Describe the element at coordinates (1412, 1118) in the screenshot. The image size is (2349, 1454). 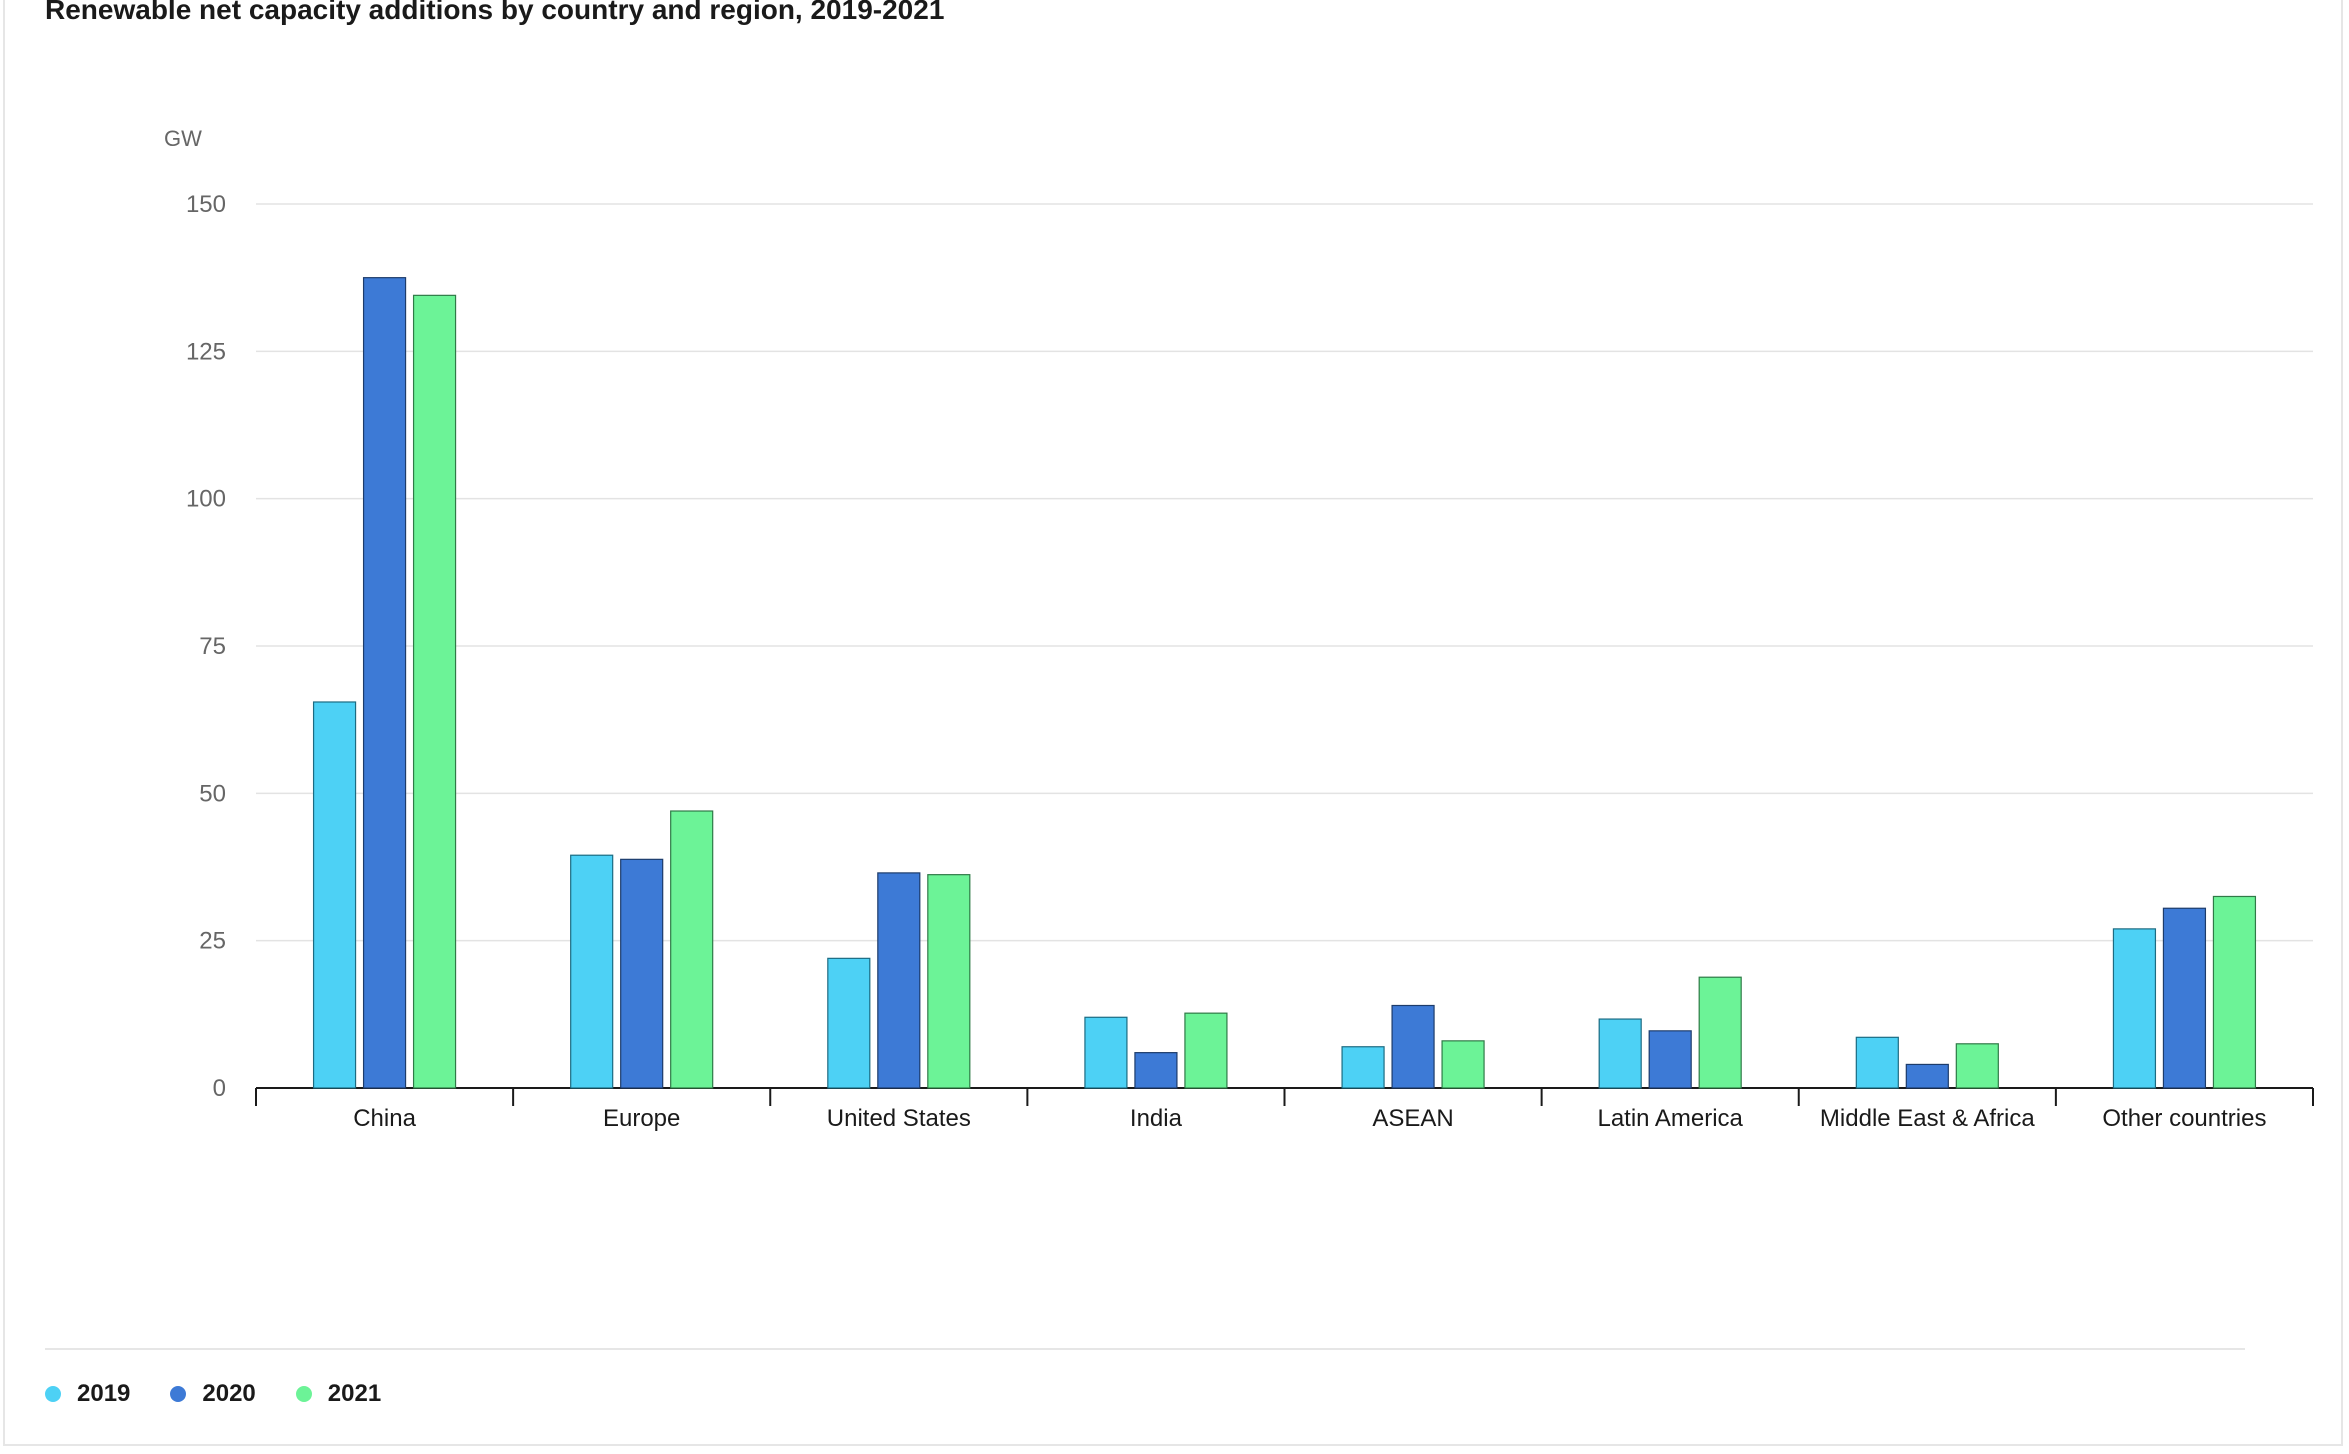
I see `x-category-label: ASEAN` at that location.